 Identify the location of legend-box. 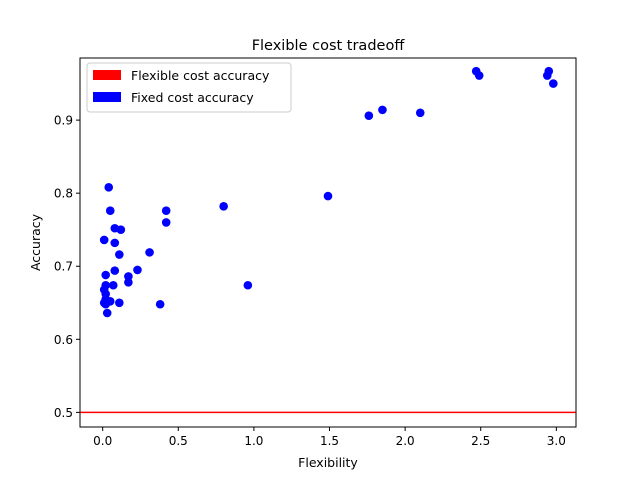
(189, 87).